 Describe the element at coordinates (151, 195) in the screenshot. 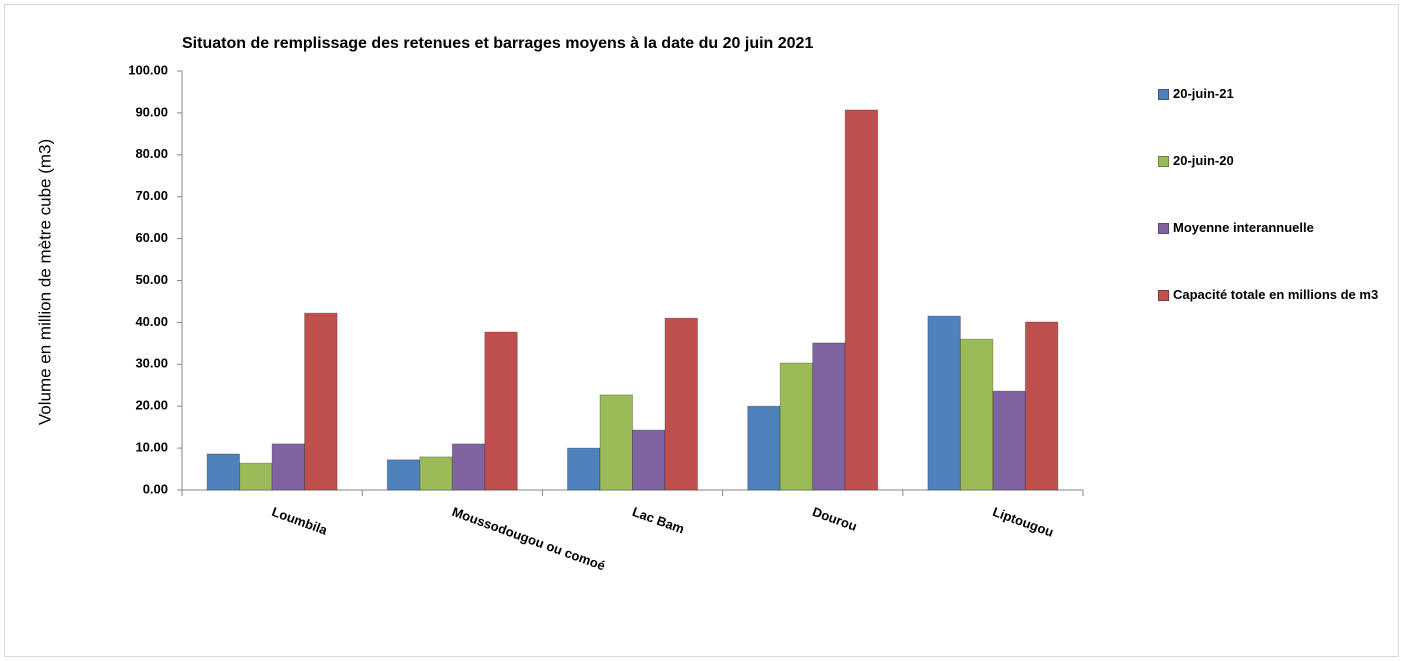

I see `y-tick-label: 70.00` at that location.